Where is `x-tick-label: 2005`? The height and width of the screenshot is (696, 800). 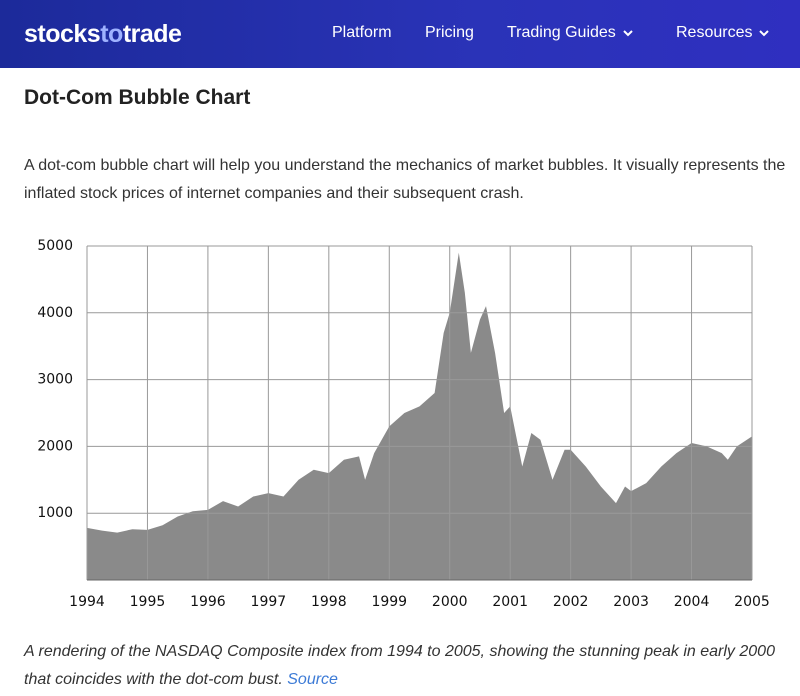
x-tick-label: 2005 is located at coordinates (752, 602).